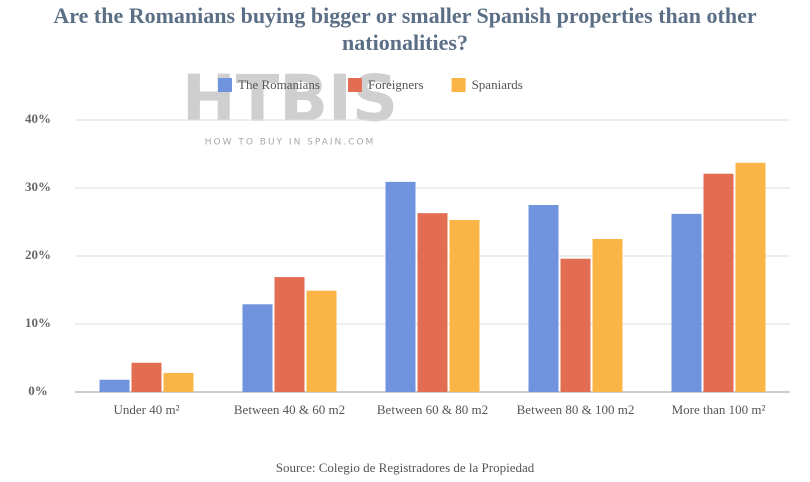  What do you see at coordinates (432, 409) in the screenshot?
I see `x-tick-label: Between 60 & 80 m2` at bounding box center [432, 409].